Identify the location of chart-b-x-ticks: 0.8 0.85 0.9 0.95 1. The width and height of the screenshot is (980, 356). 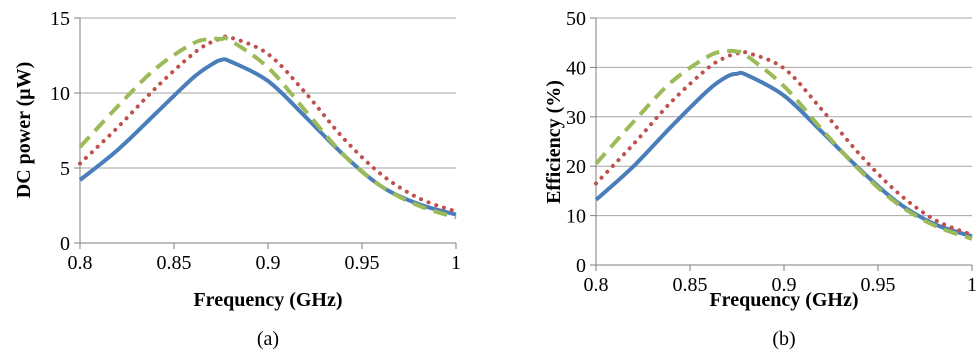
(781, 285).